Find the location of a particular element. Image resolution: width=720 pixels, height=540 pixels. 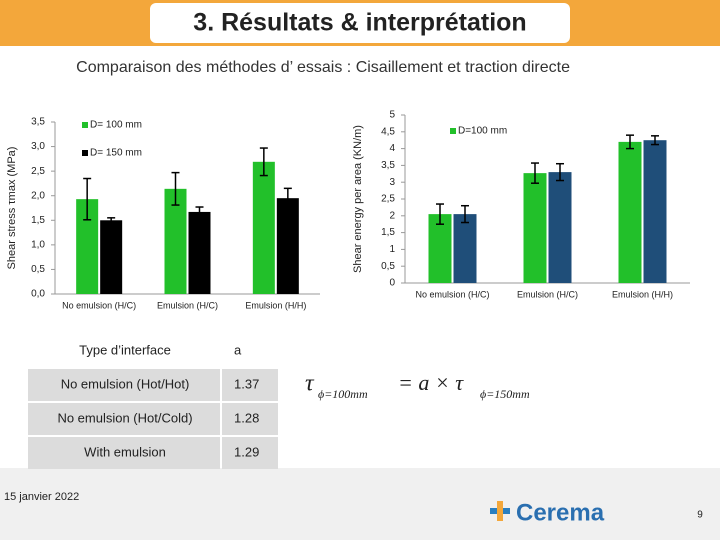

y-tick-label: 1,0 is located at coordinates (38, 244).